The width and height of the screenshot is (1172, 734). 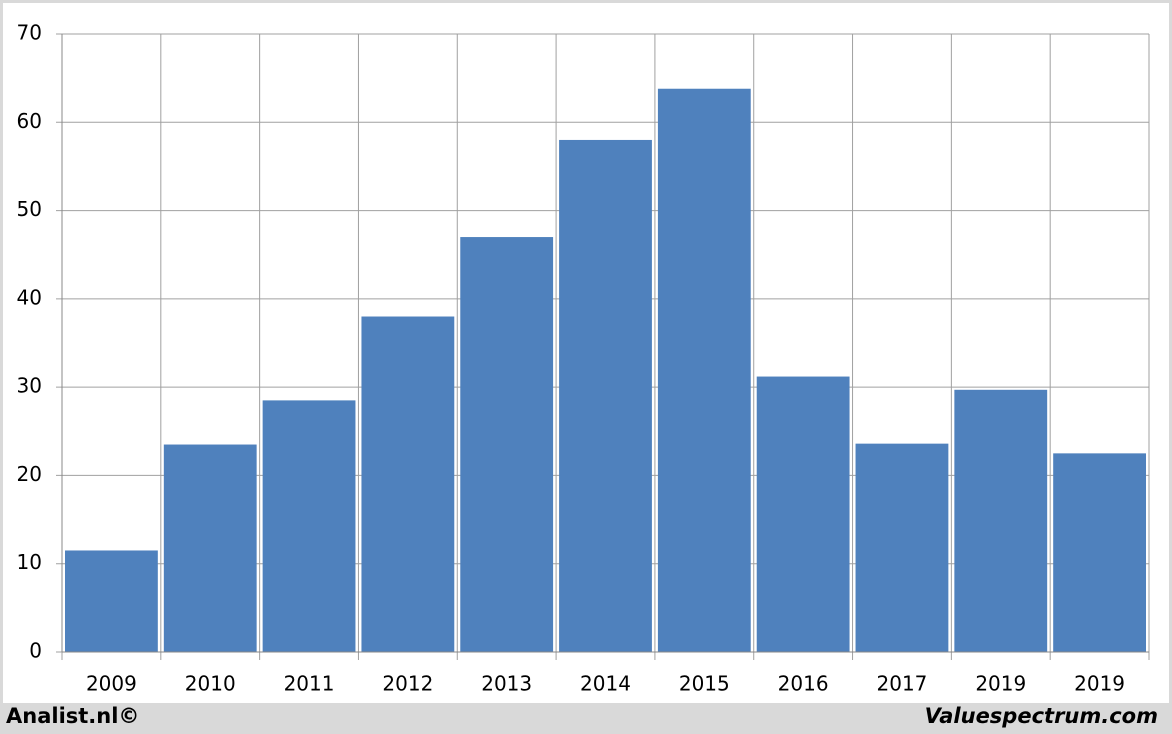 What do you see at coordinates (35, 651) in the screenshot?
I see `y-tick-label: 0` at bounding box center [35, 651].